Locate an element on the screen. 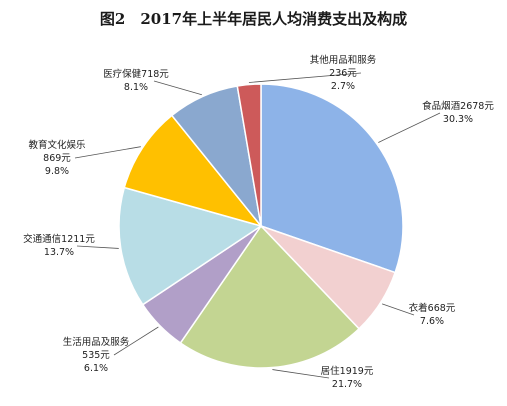  slice-label: 居住1919元 21.7% is located at coordinates (347, 377).